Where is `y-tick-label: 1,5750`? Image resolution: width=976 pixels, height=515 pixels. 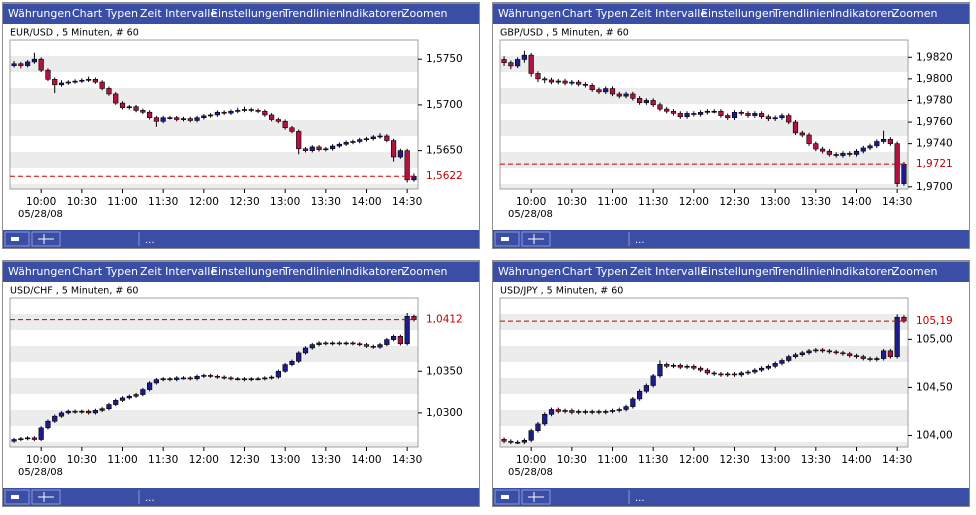 y-tick-label: 1,5750 is located at coordinates (444, 59).